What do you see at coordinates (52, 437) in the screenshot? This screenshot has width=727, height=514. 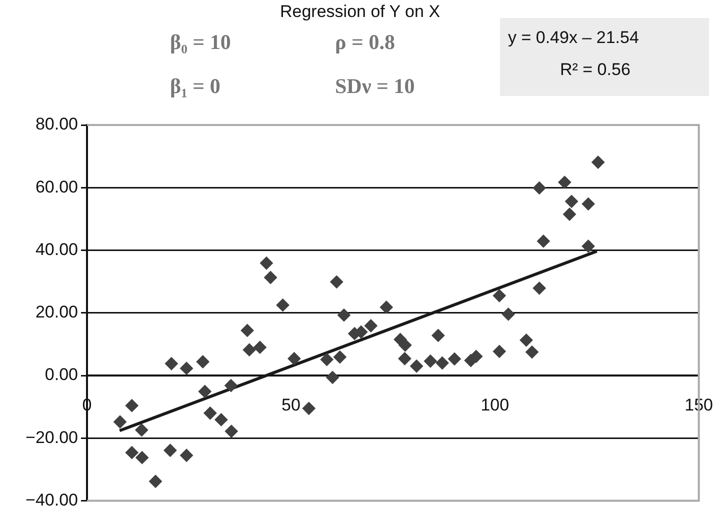 I see `y-tick-label: −20.00` at bounding box center [52, 437].